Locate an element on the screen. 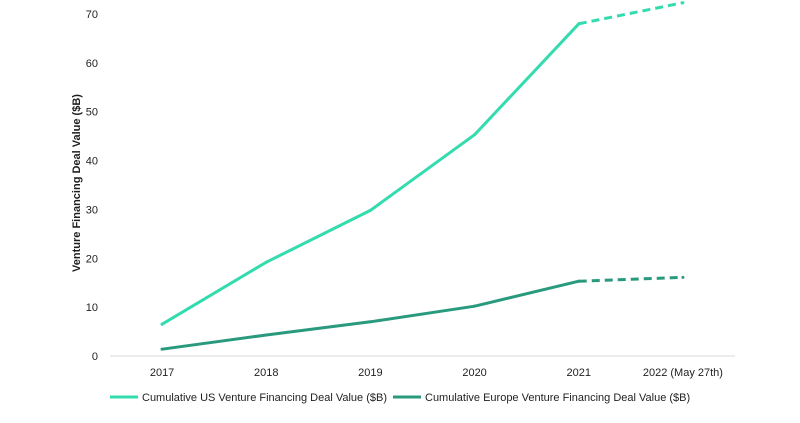  y-tick-label: 0 is located at coordinates (95, 357).